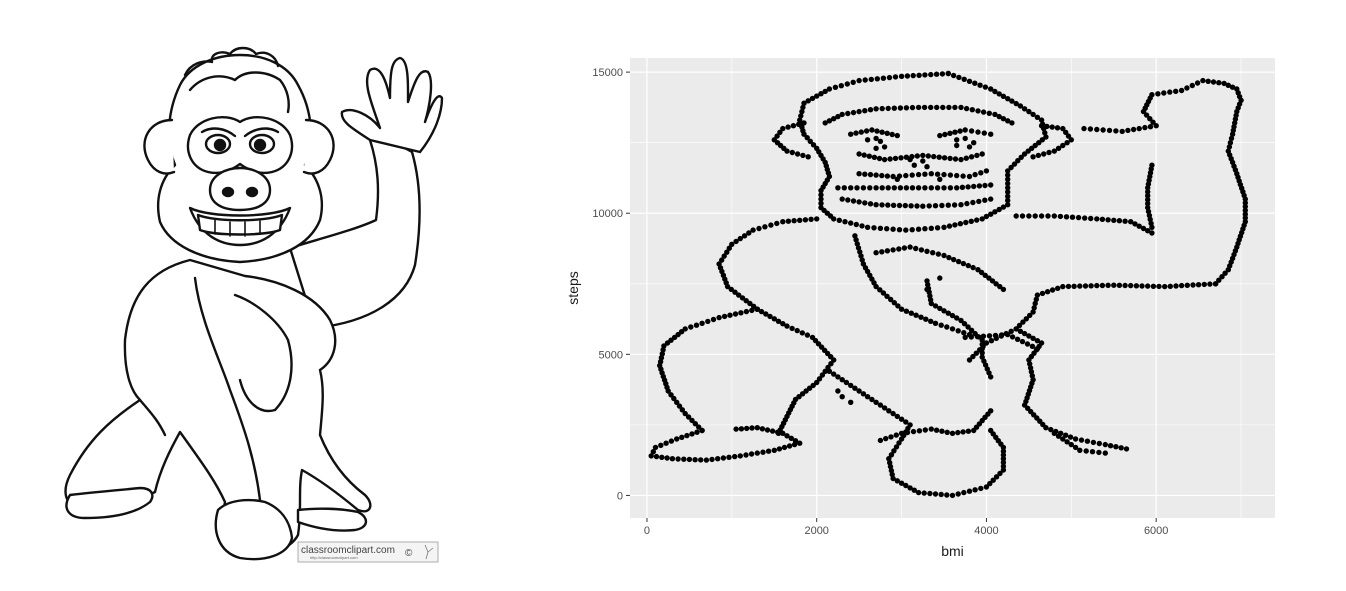 Image resolution: width=1346 pixels, height=591 pixels. I want to click on raised-hand, so click(392, 105).